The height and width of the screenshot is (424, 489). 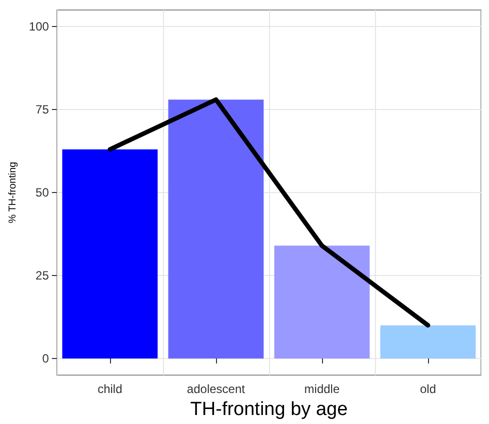 I want to click on y-tick-label: 25, so click(x=43, y=275).